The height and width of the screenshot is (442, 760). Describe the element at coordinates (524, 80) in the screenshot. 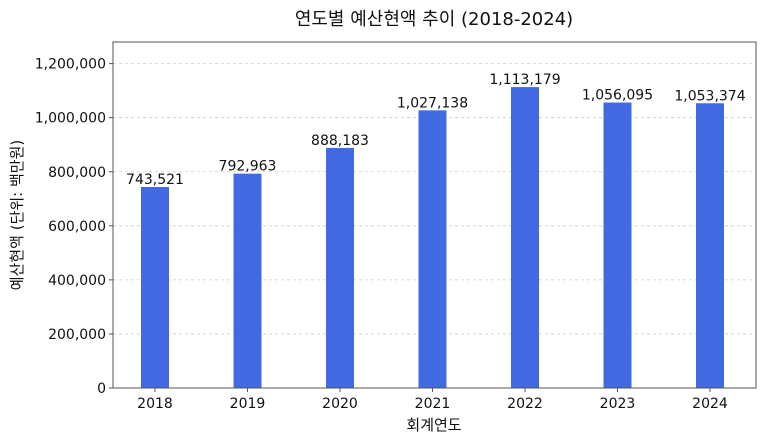

I see `data-label: 1,113,179` at that location.